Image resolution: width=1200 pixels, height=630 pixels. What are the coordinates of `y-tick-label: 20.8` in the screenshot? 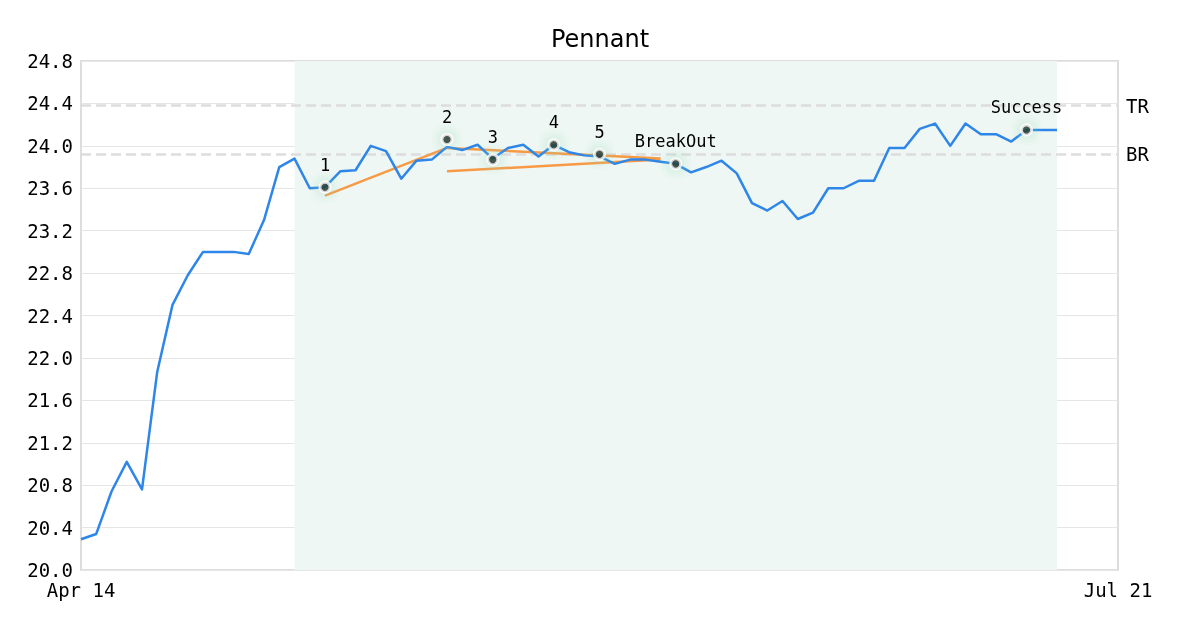 It's located at (50, 485).